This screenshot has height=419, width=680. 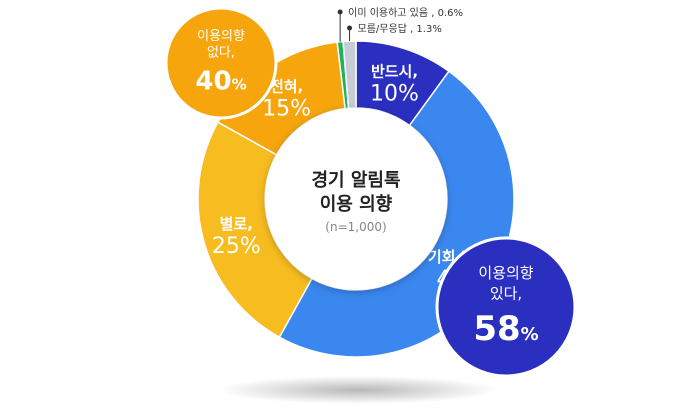 I want to click on slice-value-0: 10%, so click(x=394, y=94).